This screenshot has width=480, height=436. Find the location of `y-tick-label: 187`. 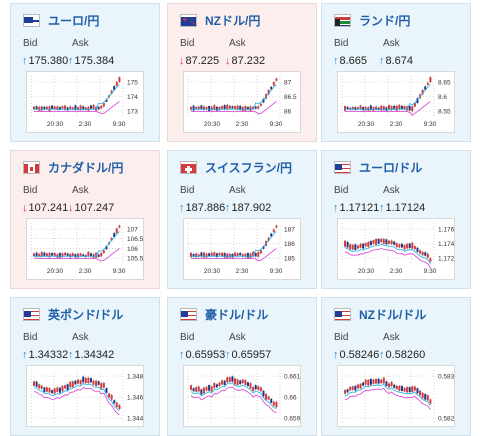

y-tick-label: 187 is located at coordinates (289, 230).